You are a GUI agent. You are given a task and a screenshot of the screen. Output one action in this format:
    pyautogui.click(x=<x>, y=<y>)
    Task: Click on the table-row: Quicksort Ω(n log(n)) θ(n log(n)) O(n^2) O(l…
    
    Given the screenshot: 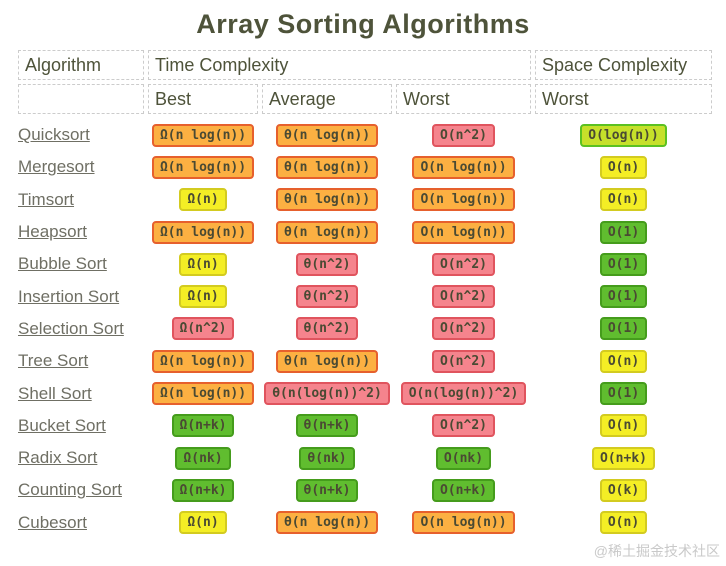 What is the action you would take?
    pyautogui.click(x=365, y=135)
    